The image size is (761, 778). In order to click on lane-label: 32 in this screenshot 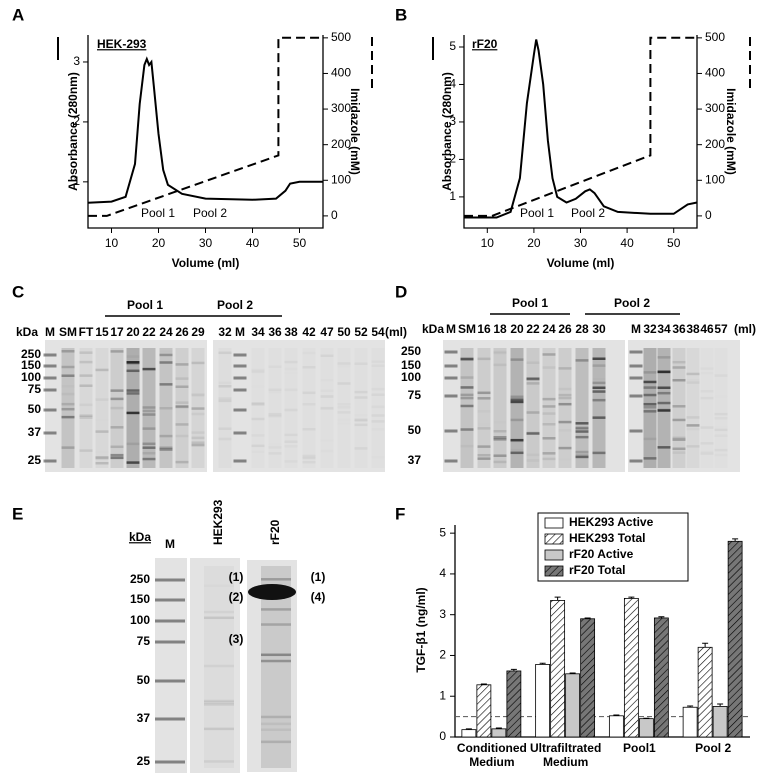, I will do `click(225, 332)`.